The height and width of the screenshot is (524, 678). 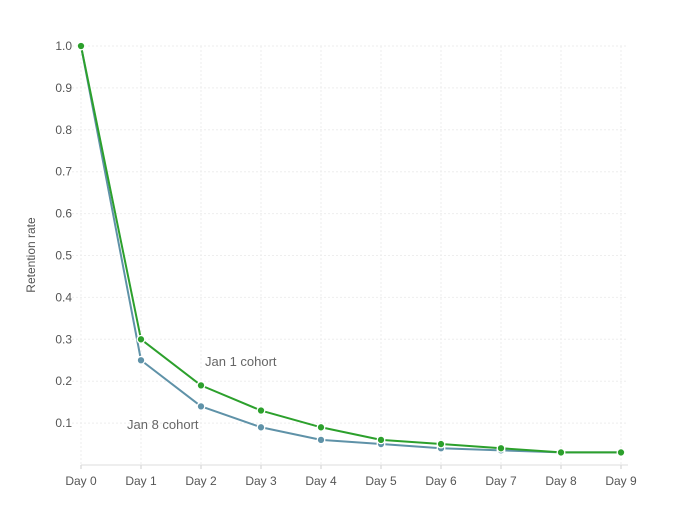 What do you see at coordinates (63, 381) in the screenshot?
I see `y-tick-label: 0.2` at bounding box center [63, 381].